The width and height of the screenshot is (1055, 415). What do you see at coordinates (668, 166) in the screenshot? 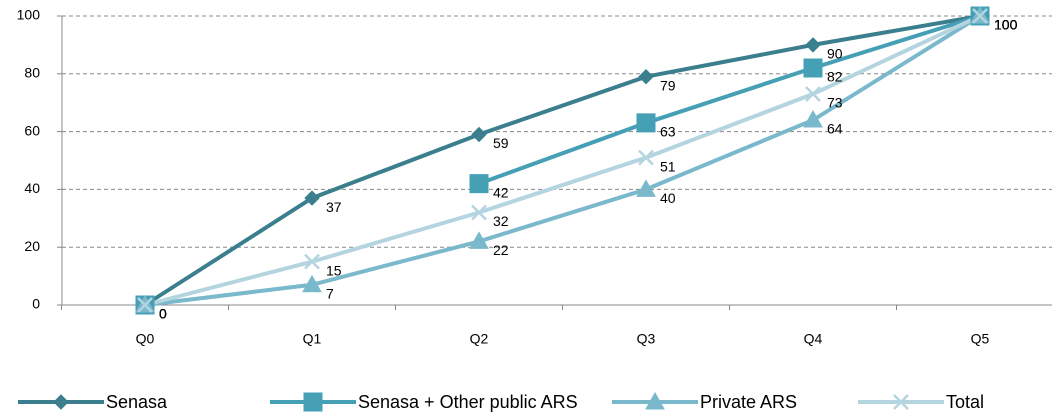
I see `data-label: 51` at bounding box center [668, 166].